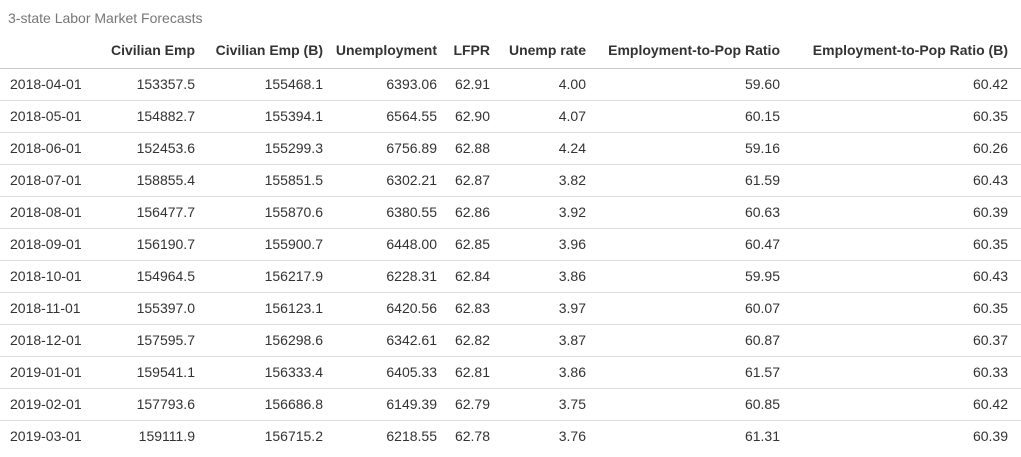 The height and width of the screenshot is (457, 1021). Describe the element at coordinates (259, 308) in the screenshot. I see `value-cell: 156123.1` at that location.